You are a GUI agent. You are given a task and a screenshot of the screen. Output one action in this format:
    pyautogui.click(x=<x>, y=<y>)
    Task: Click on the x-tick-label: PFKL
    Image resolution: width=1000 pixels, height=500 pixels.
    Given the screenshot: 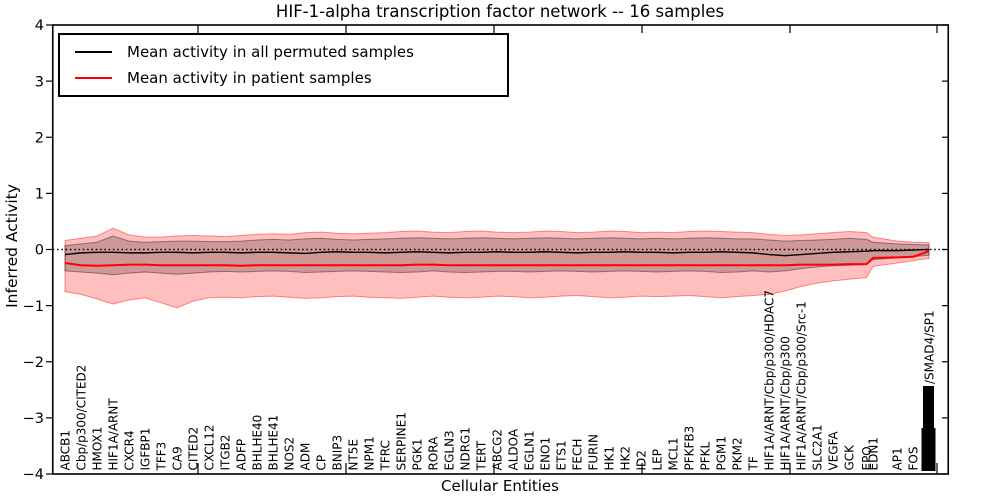 What is the action you would take?
    pyautogui.click(x=706, y=455)
    